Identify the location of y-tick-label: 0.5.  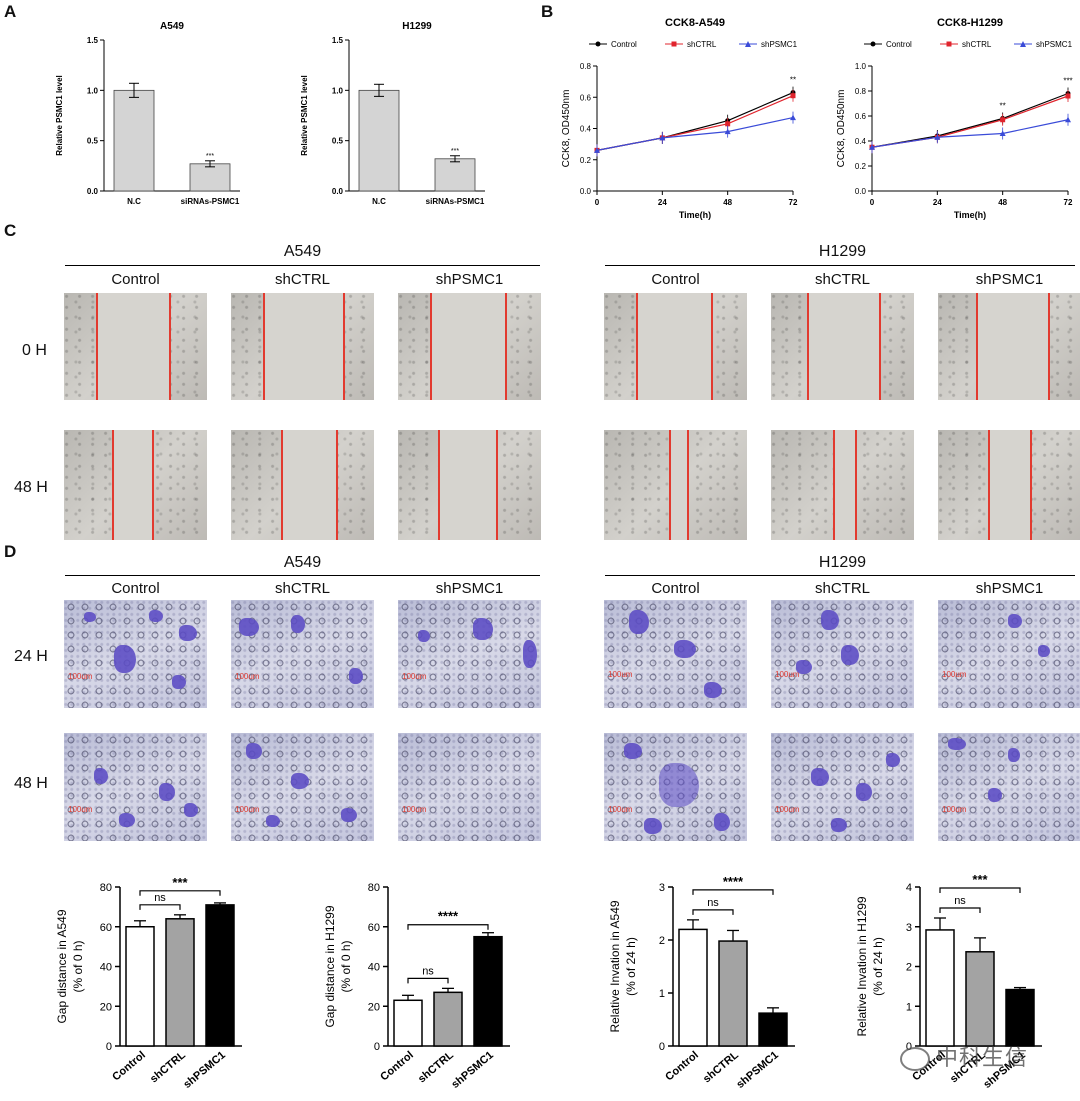
(338, 141).